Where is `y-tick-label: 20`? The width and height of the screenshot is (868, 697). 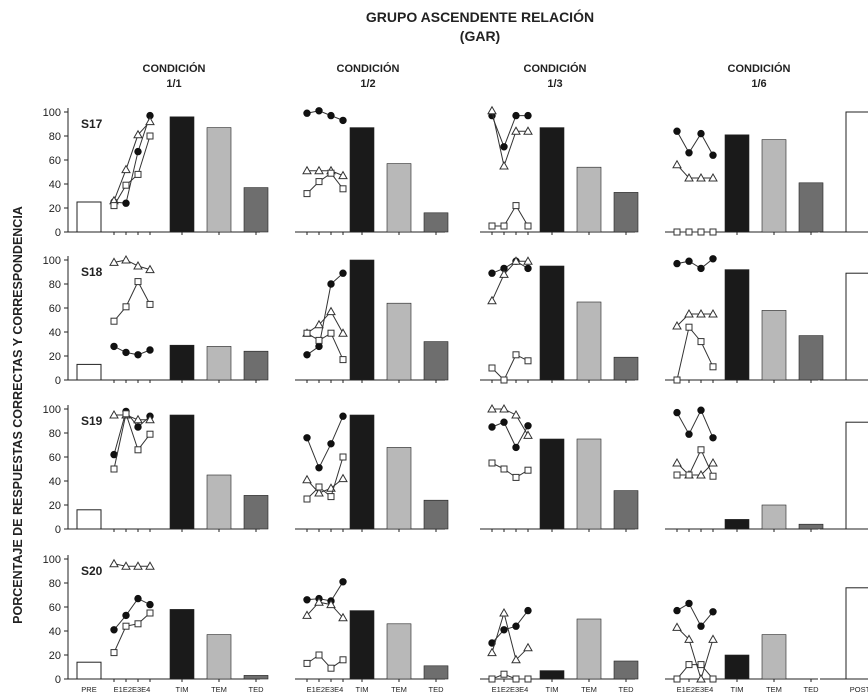 y-tick-label: 20 is located at coordinates (55, 656).